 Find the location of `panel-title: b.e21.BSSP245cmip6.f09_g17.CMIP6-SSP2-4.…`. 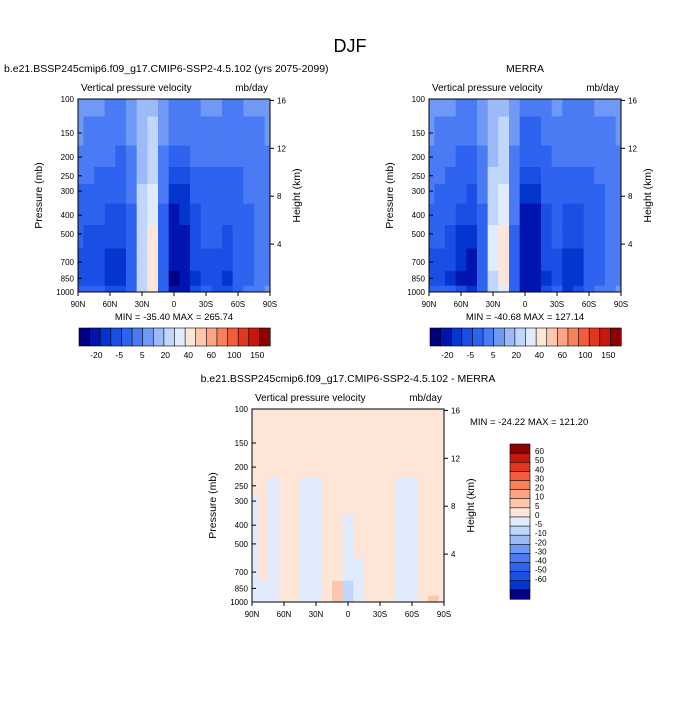

panel-title: b.e21.BSSP245cmip6.f09_g17.CMIP6-SSP2-4.… is located at coordinates (348, 379).